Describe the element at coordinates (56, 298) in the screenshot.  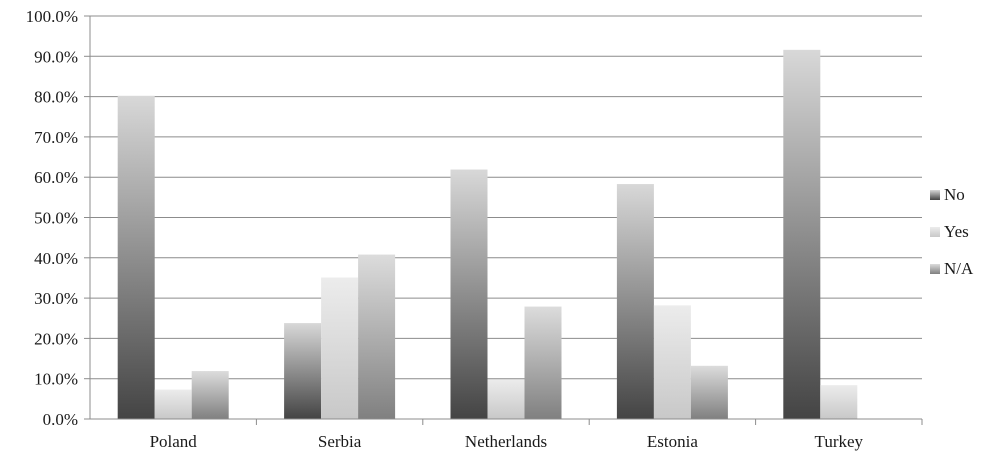
I see `y-tick-label: 30.0%` at that location.